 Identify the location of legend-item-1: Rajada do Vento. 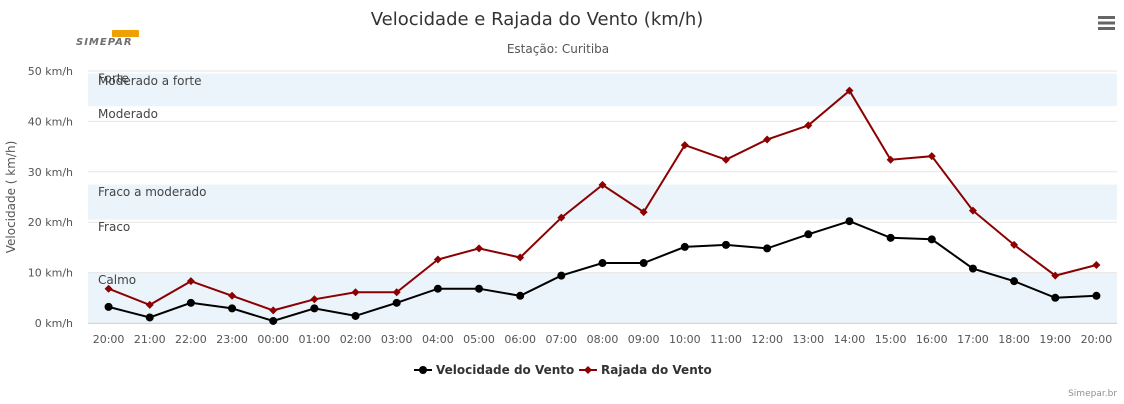
(645, 370).